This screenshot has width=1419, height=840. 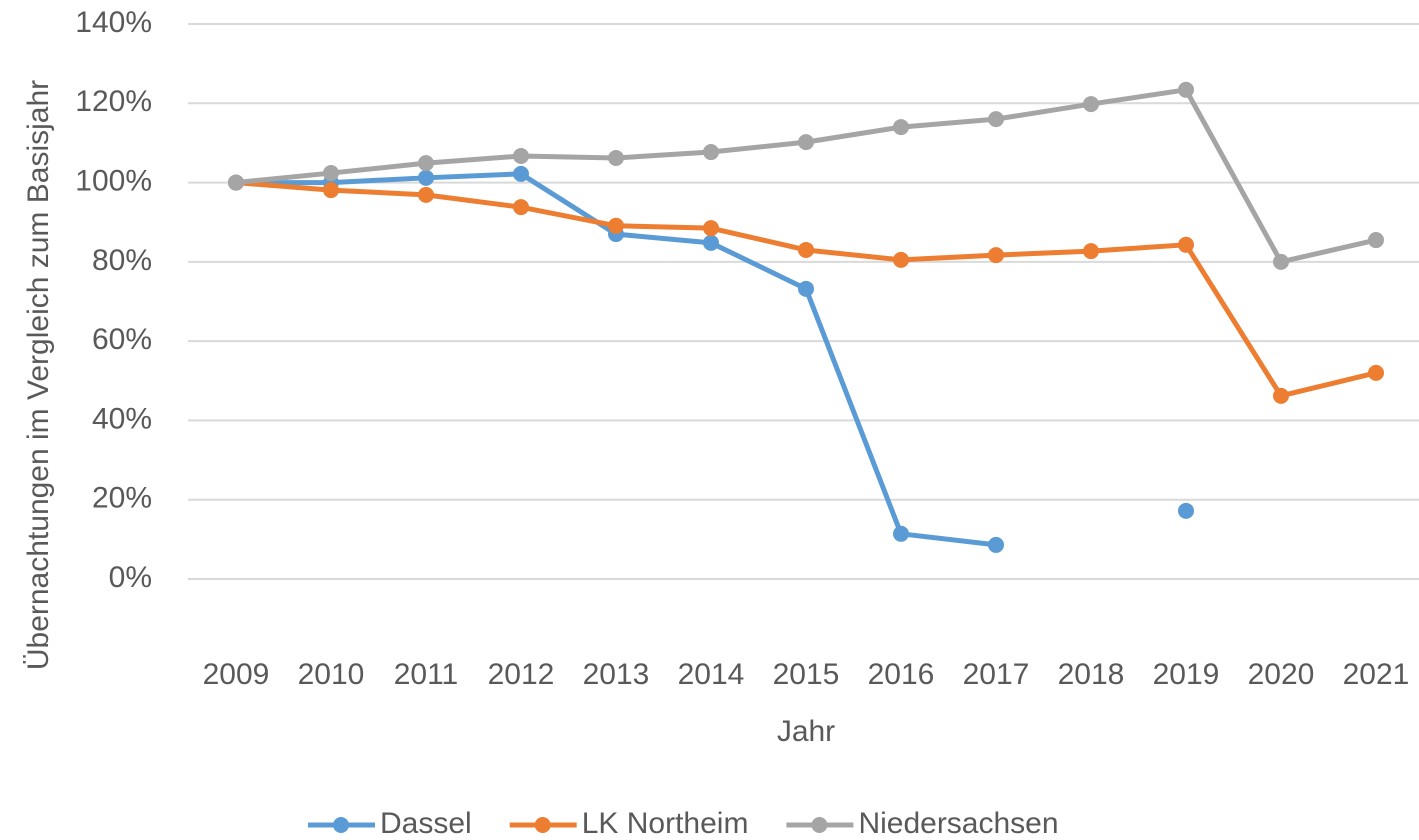 What do you see at coordinates (122, 260) in the screenshot?
I see `y-tick-label: 80%` at bounding box center [122, 260].